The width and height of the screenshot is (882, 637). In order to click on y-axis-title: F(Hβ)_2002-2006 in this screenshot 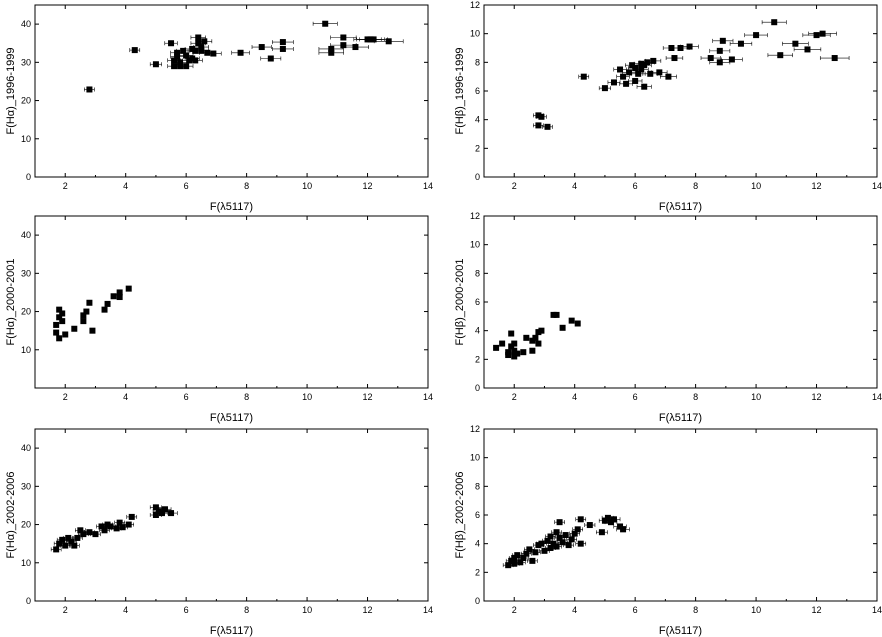, I will do `click(460, 514)`.